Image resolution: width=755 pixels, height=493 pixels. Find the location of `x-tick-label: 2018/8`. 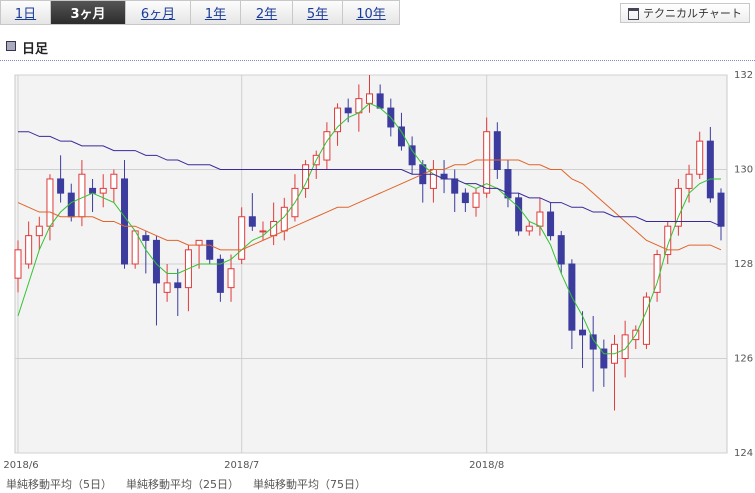

x-tick-label: 2018/8 is located at coordinates (486, 465).